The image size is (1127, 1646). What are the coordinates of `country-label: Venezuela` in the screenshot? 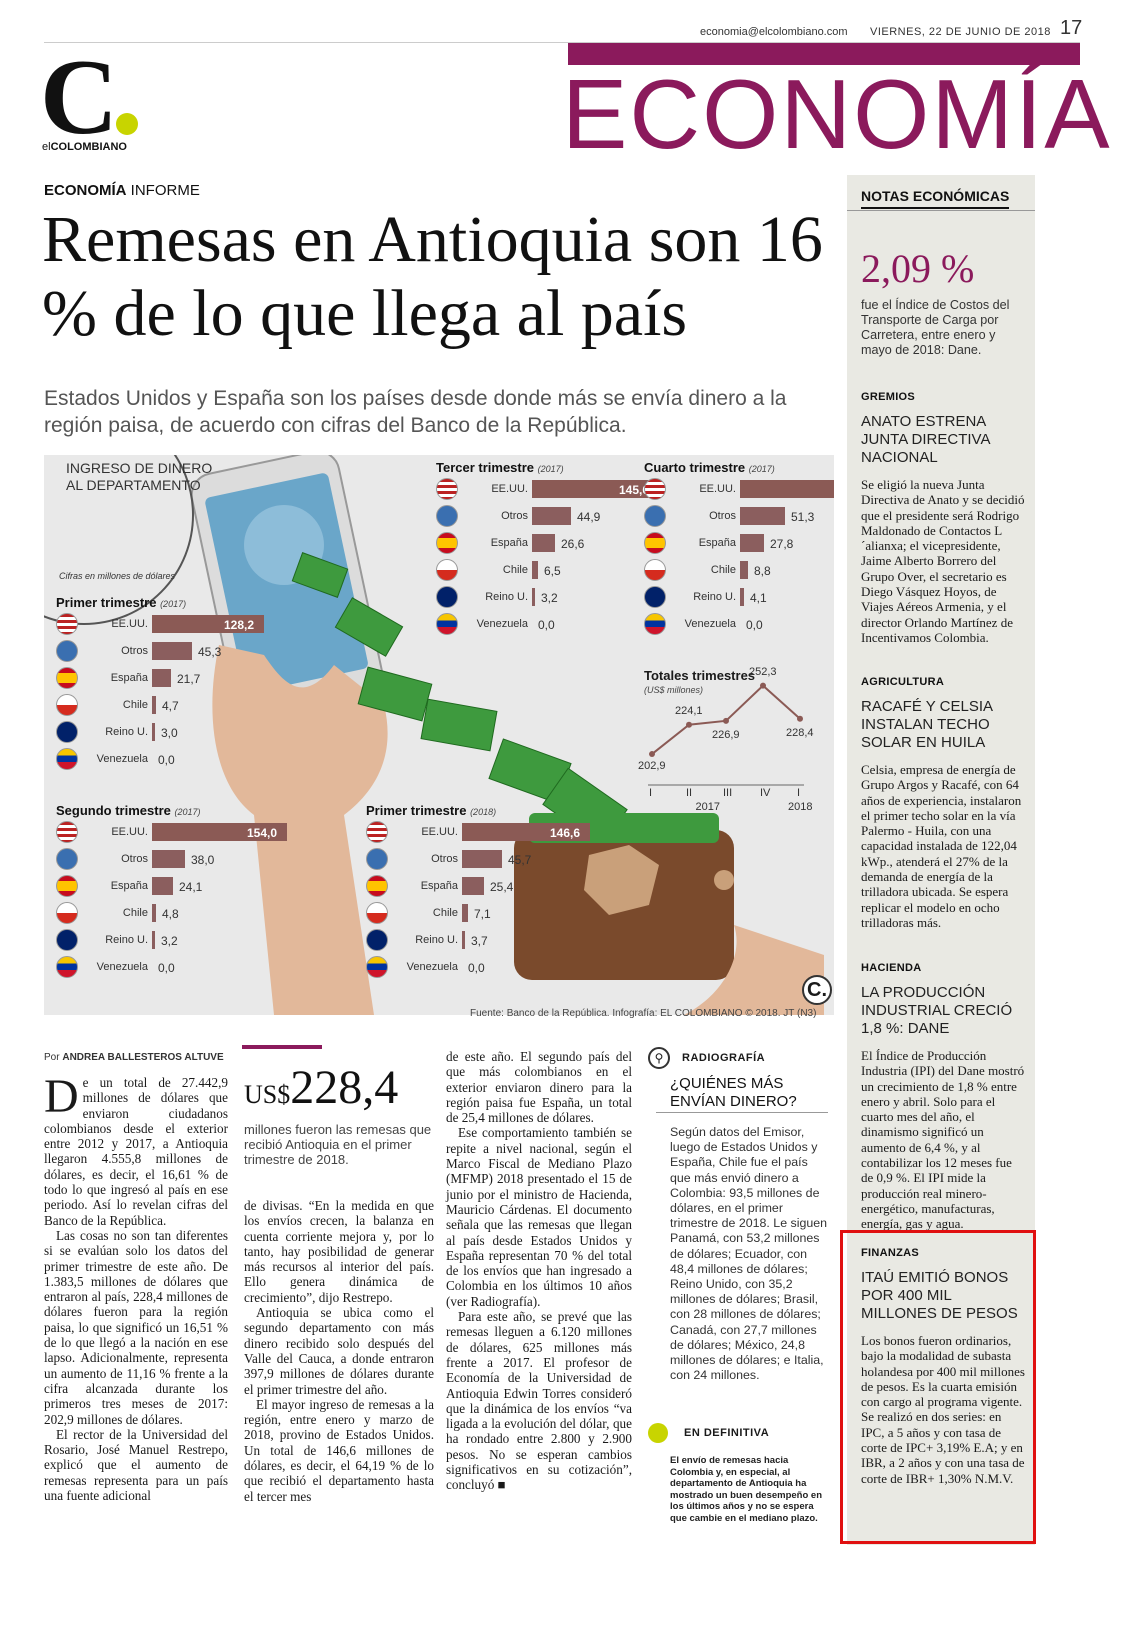 It's located at (710, 624).